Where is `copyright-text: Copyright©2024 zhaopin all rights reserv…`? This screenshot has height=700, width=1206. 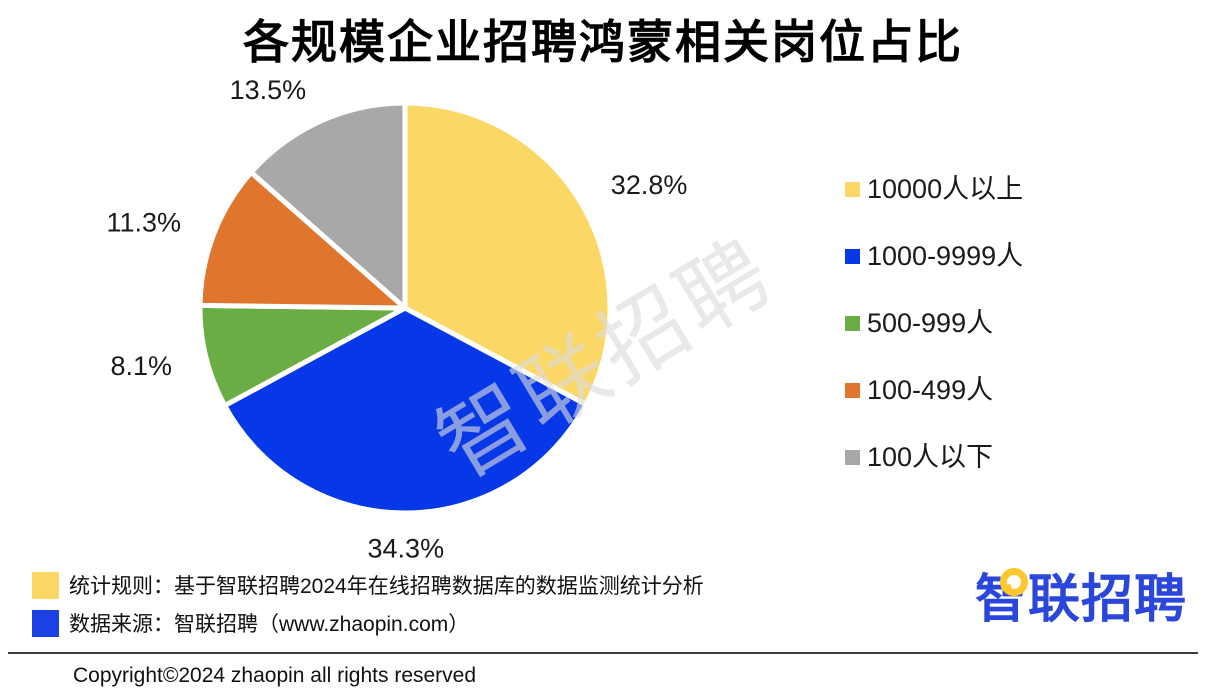 copyright-text: Copyright©2024 zhaopin all rights reserv… is located at coordinates (275, 675).